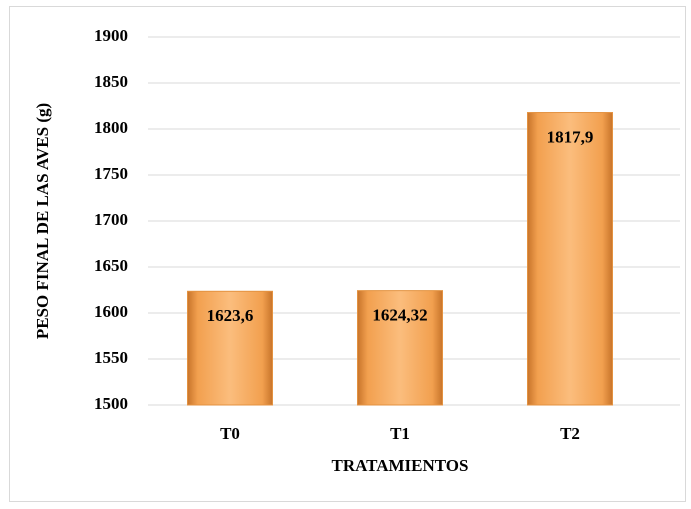 This screenshot has height=509, width=691. I want to click on y-axis-title: PESO FINAL DE LAS AVES (g), so click(42, 221).